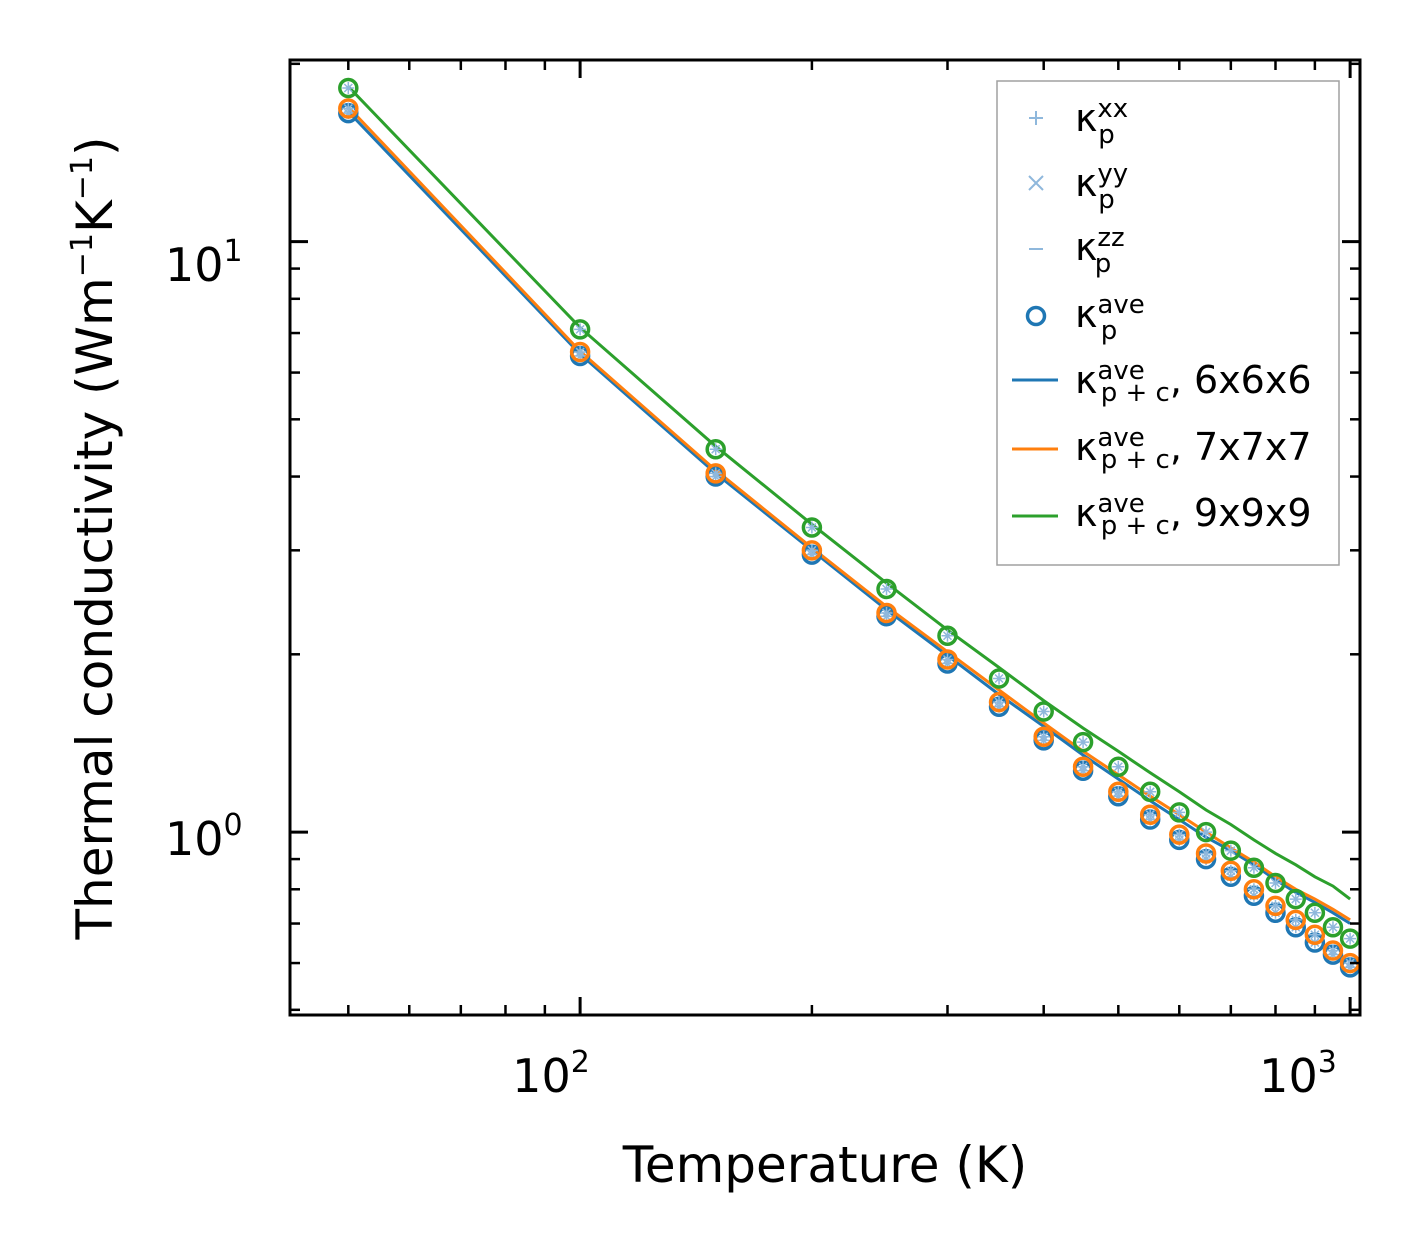 The width and height of the screenshot is (1421, 1254). I want to click on legend-label-9x9x9: κave p + c, 9x9x9, so click(1193, 515).